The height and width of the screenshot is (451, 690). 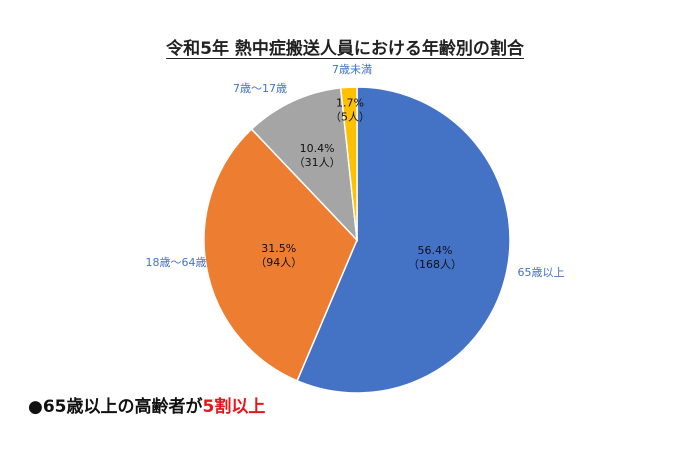 What do you see at coordinates (278, 262) in the screenshot?
I see `slice-count: （94人）` at bounding box center [278, 262].